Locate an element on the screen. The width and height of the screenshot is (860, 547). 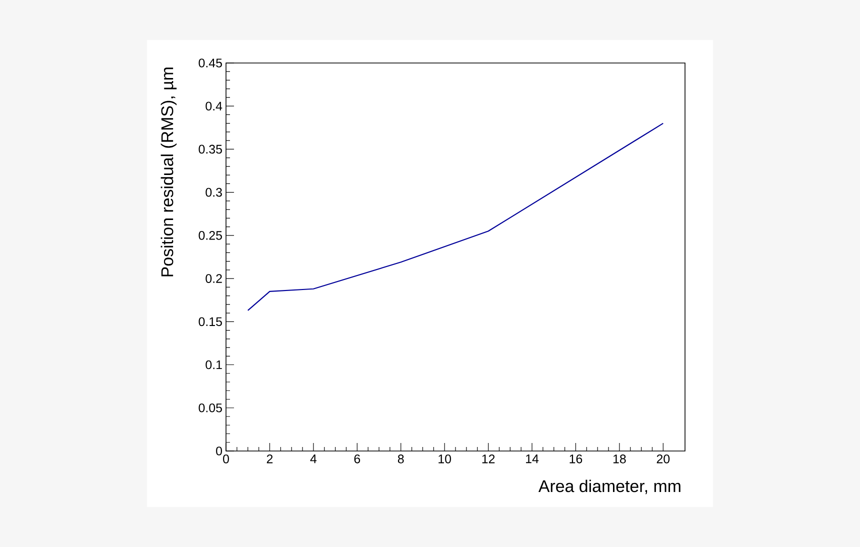
x-tick-label: 8 is located at coordinates (401, 459).